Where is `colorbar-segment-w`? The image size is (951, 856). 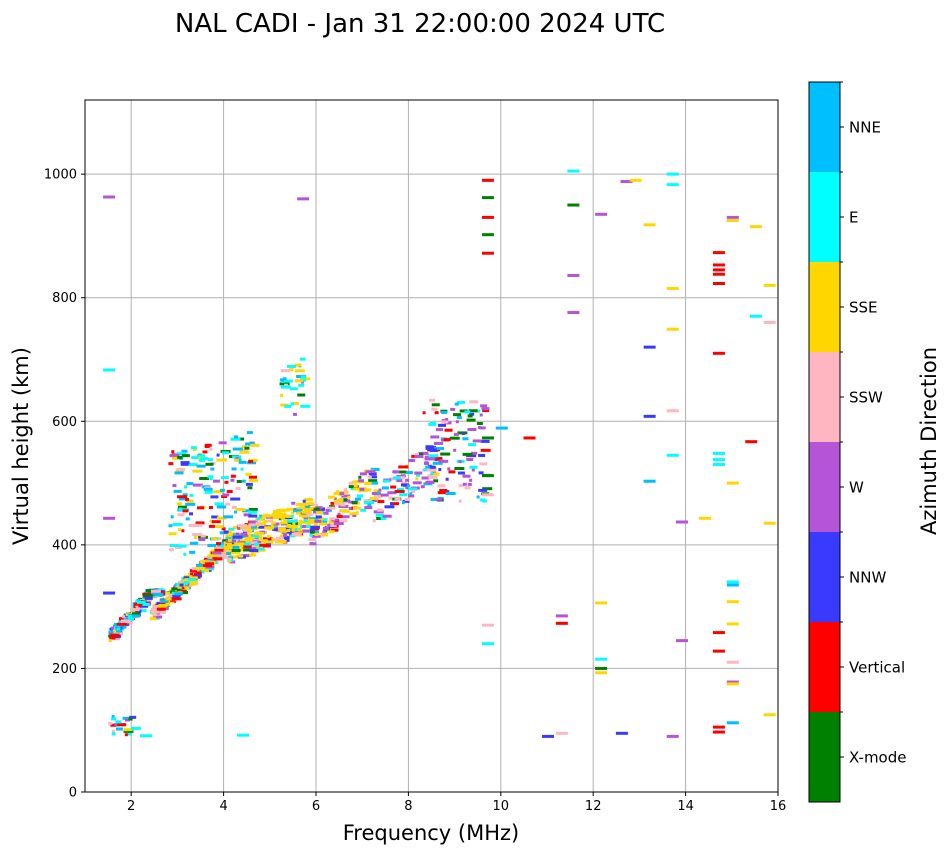
colorbar-segment-w is located at coordinates (824, 487).